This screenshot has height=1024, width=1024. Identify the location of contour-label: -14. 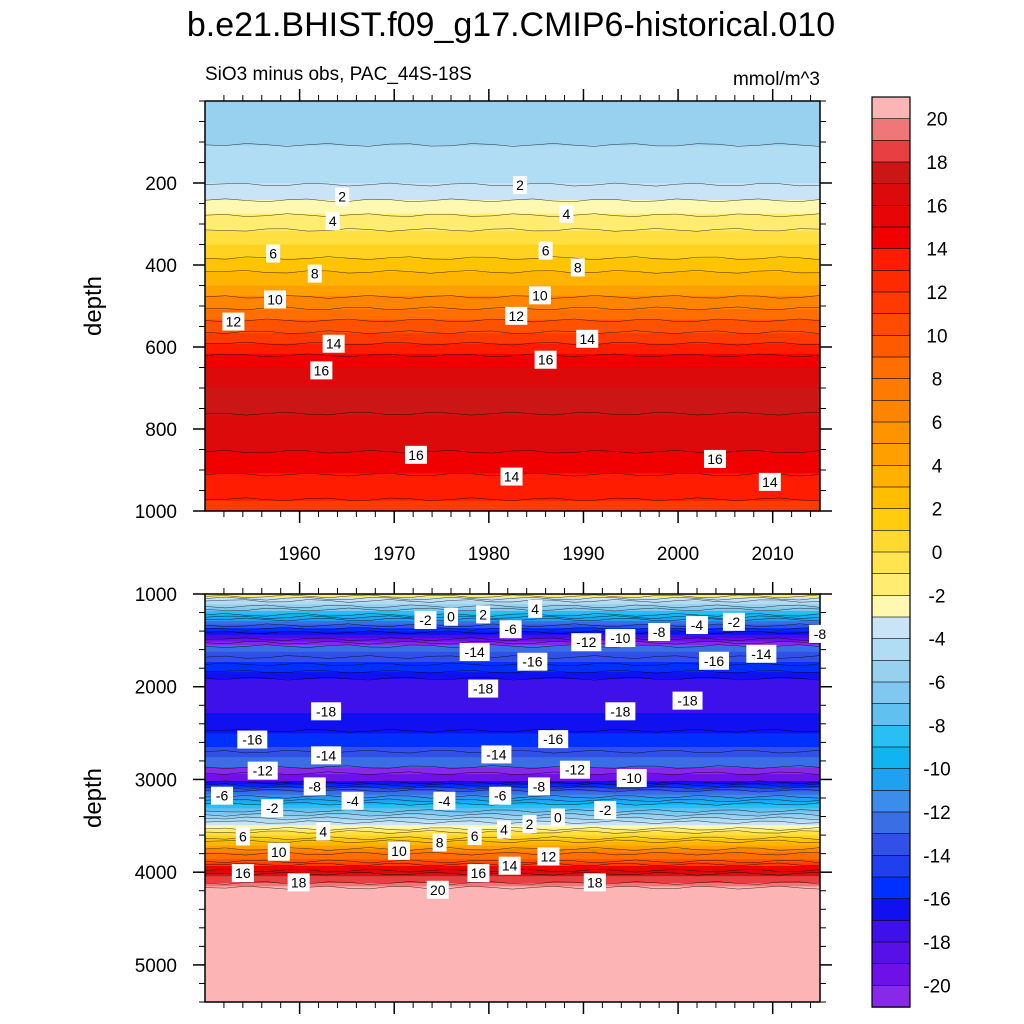
(496, 754).